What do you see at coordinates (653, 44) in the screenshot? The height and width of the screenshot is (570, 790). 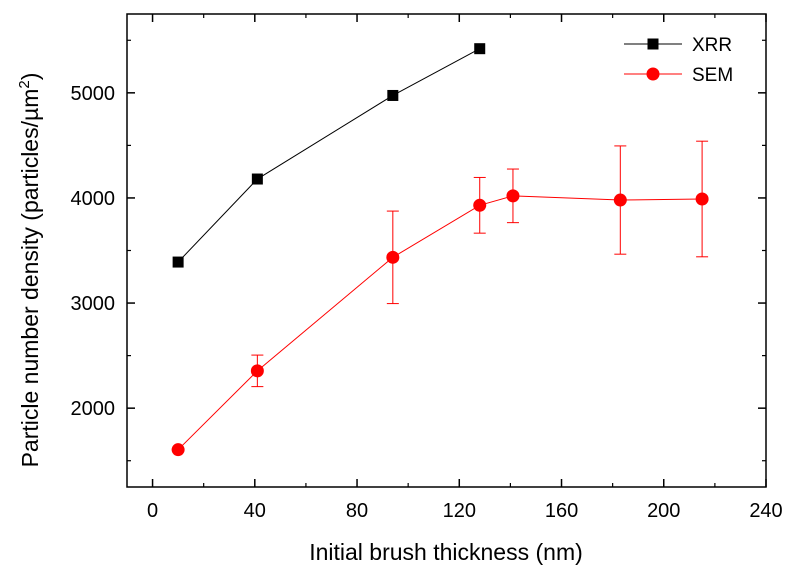 I see `legend-marker-xrr` at bounding box center [653, 44].